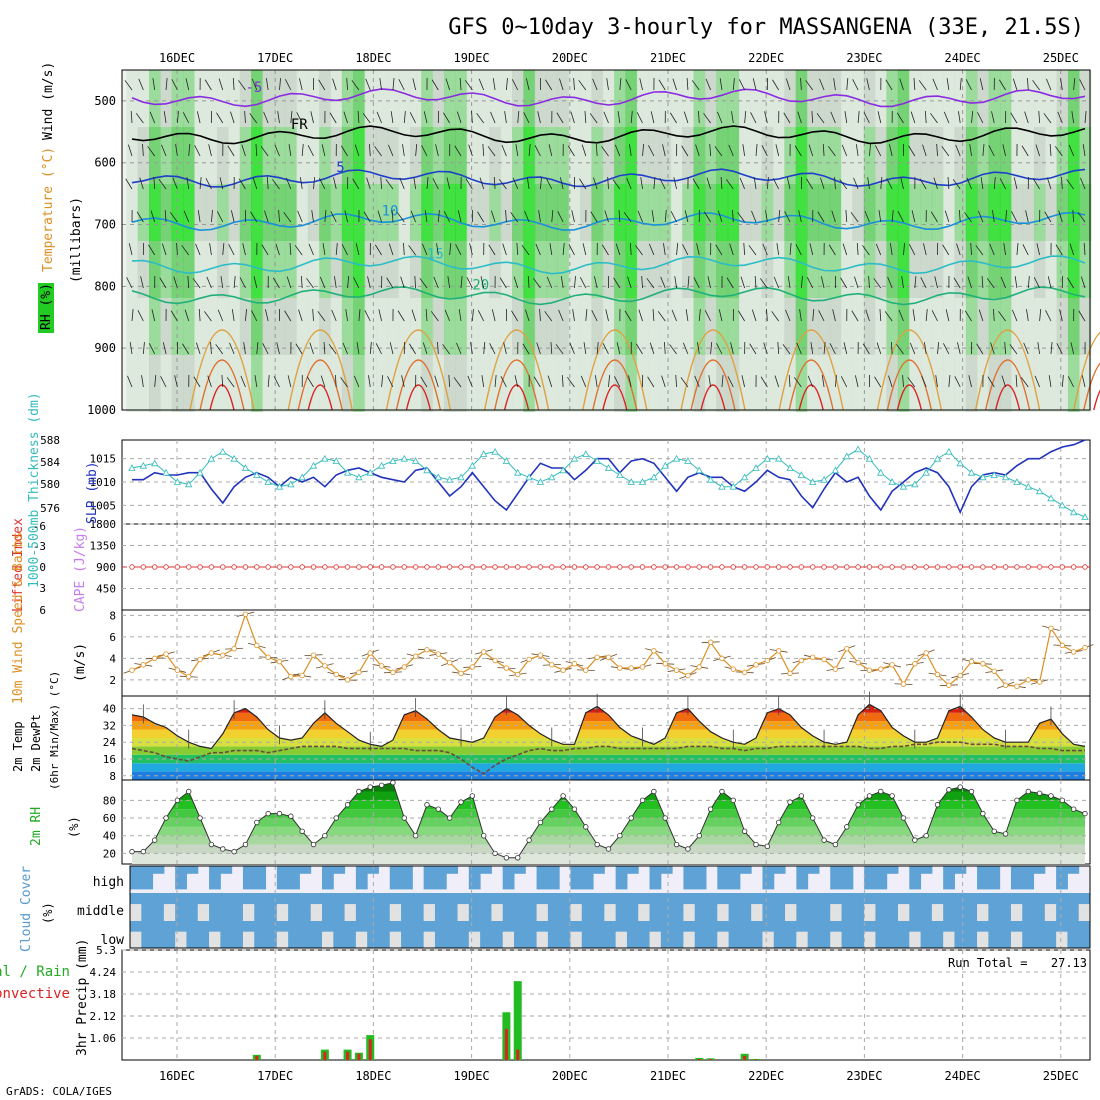 This screenshot has width=1100, height=1100. What do you see at coordinates (109, 818) in the screenshot?
I see `rh-tick-label: 60` at bounding box center [109, 818].